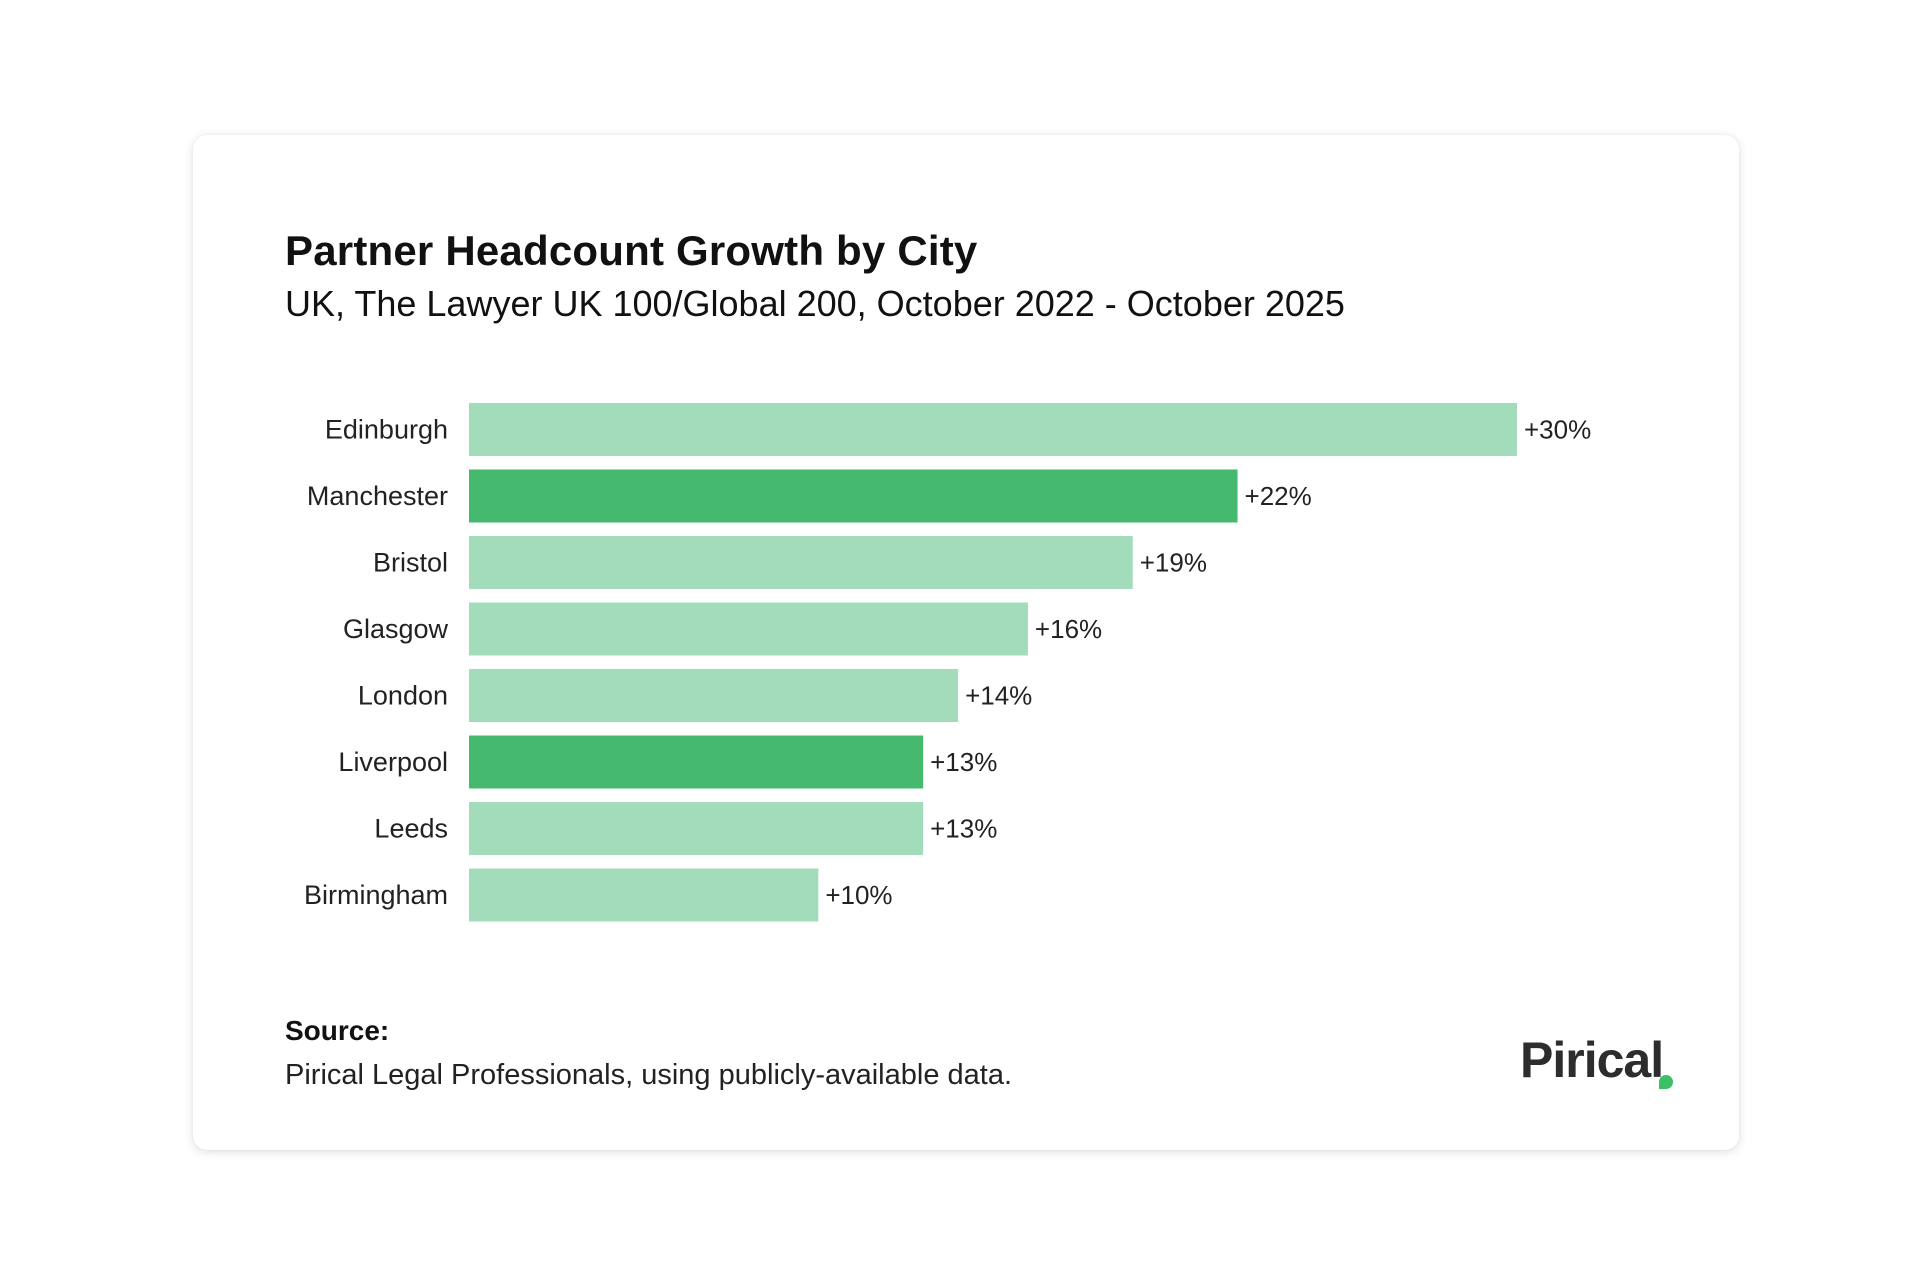  Describe the element at coordinates (696, 762) in the screenshot. I see `bar-liverpool` at that location.